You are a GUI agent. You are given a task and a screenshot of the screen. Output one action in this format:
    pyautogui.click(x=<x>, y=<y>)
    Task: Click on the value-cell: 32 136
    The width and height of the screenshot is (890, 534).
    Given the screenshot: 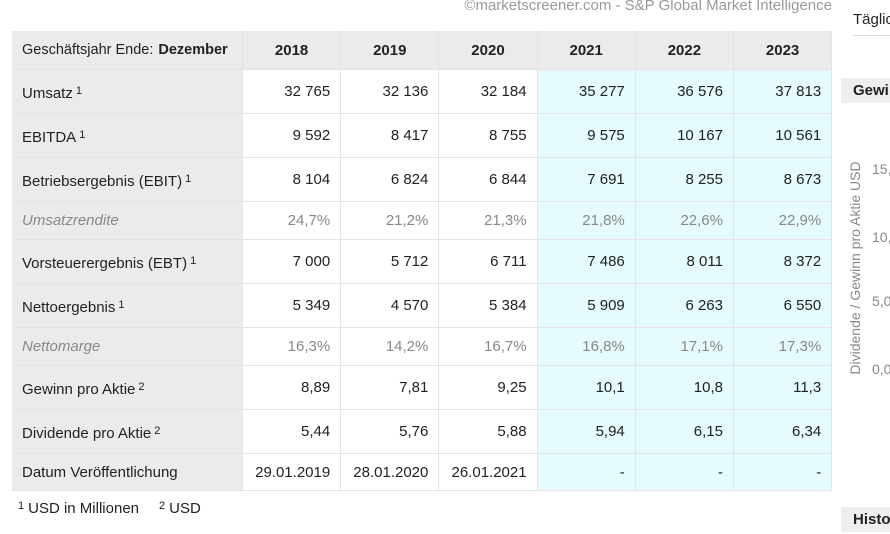 What is the action you would take?
    pyautogui.click(x=390, y=92)
    